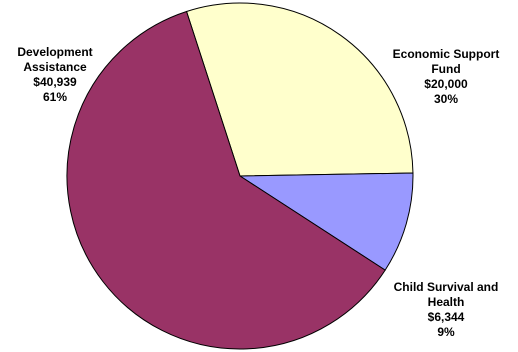 This screenshot has height=352, width=518. I want to click on pie-label-line: Health, so click(446, 302).